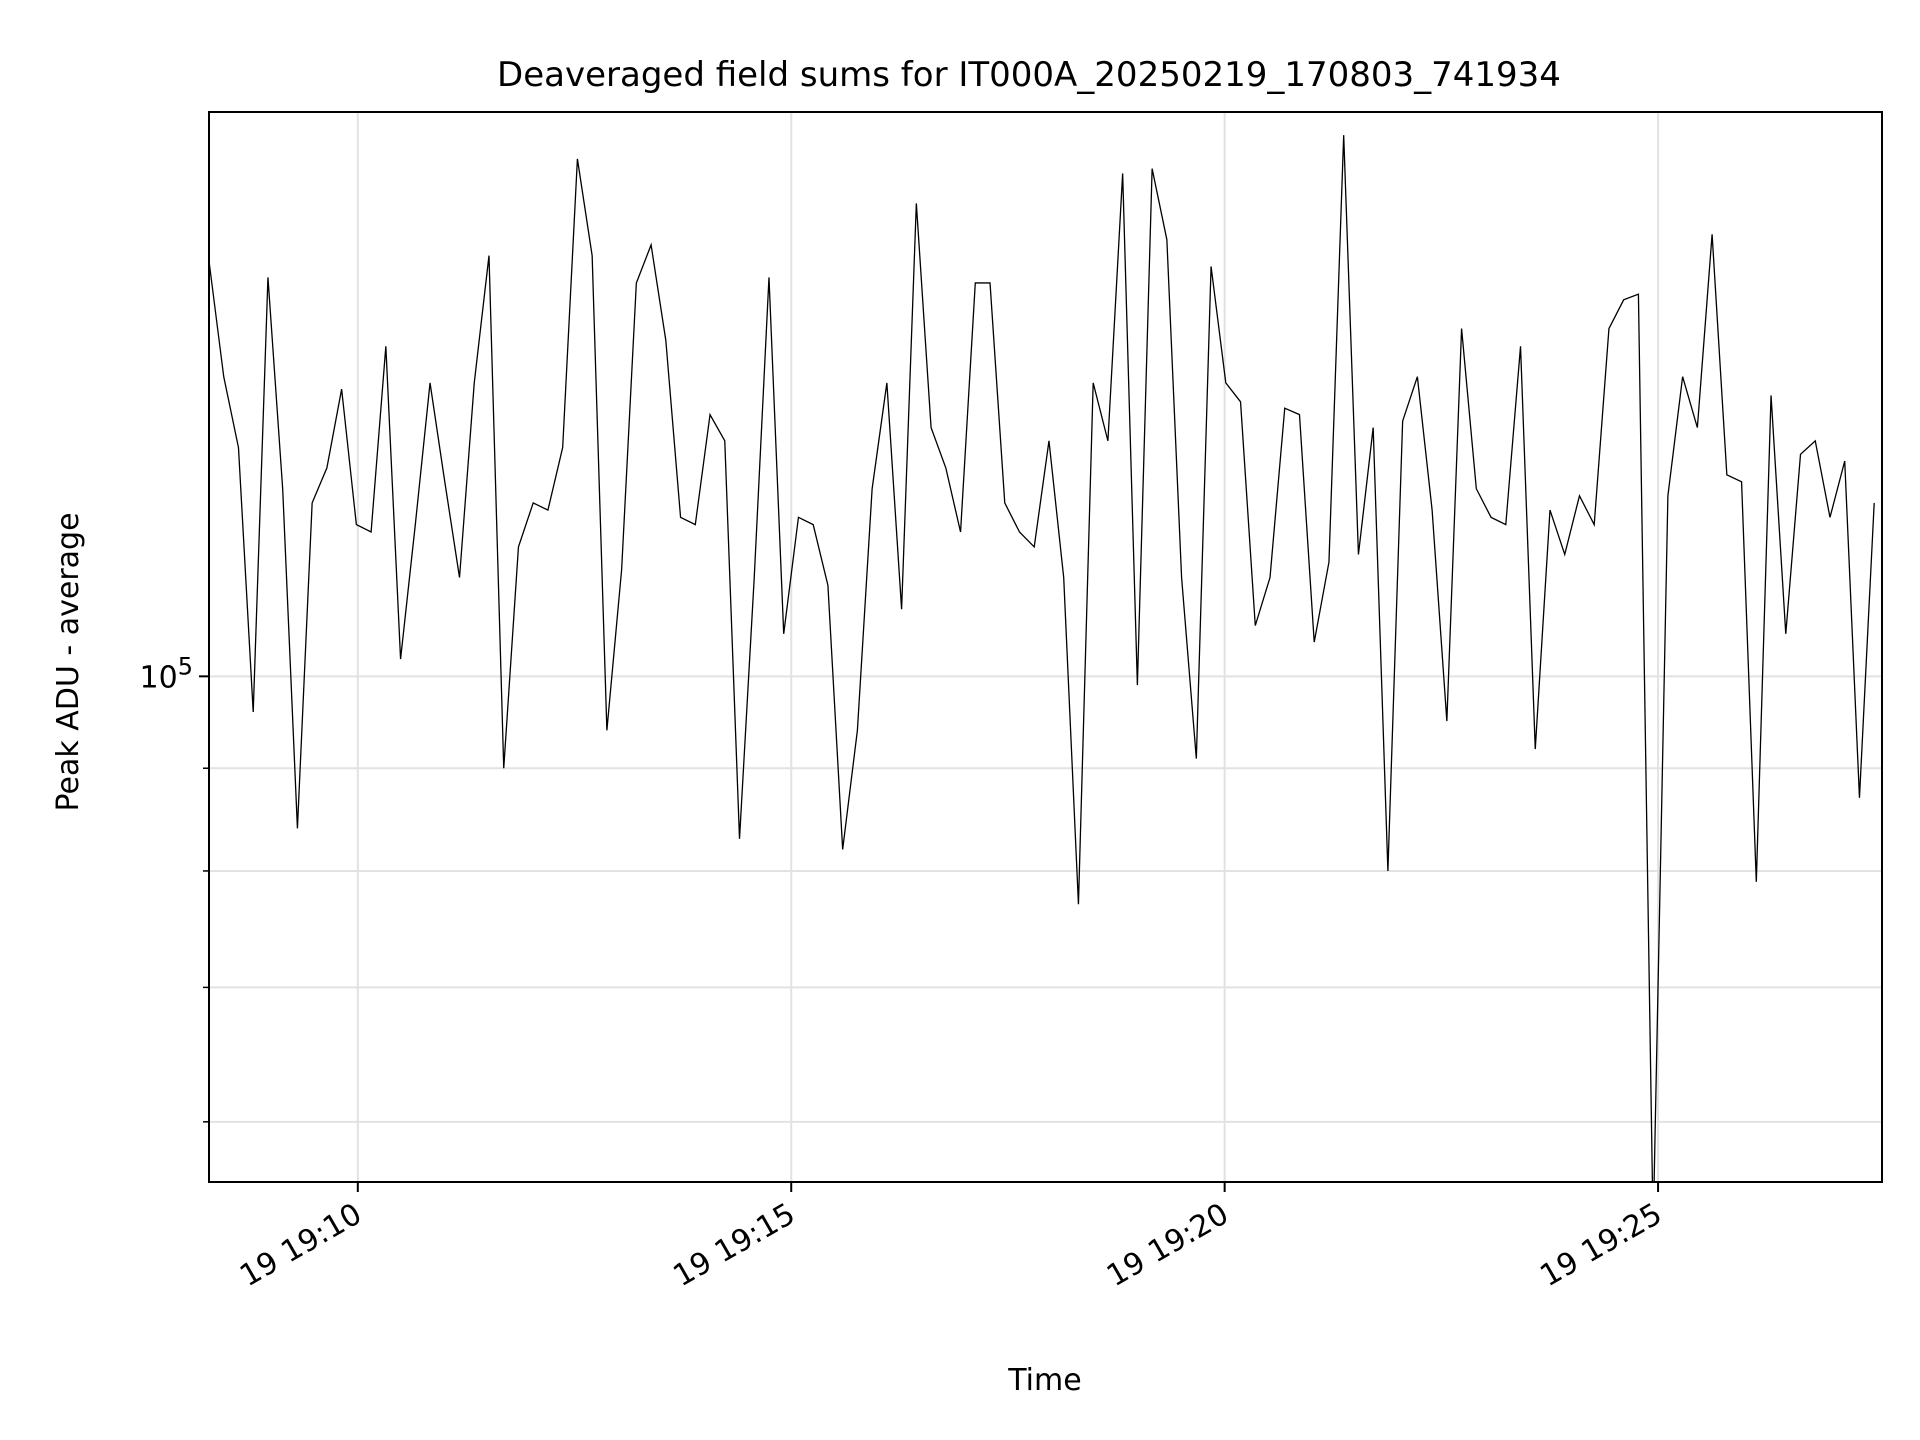  I want to click on y-axis-label: Peak ADU - average, so click(68, 661).